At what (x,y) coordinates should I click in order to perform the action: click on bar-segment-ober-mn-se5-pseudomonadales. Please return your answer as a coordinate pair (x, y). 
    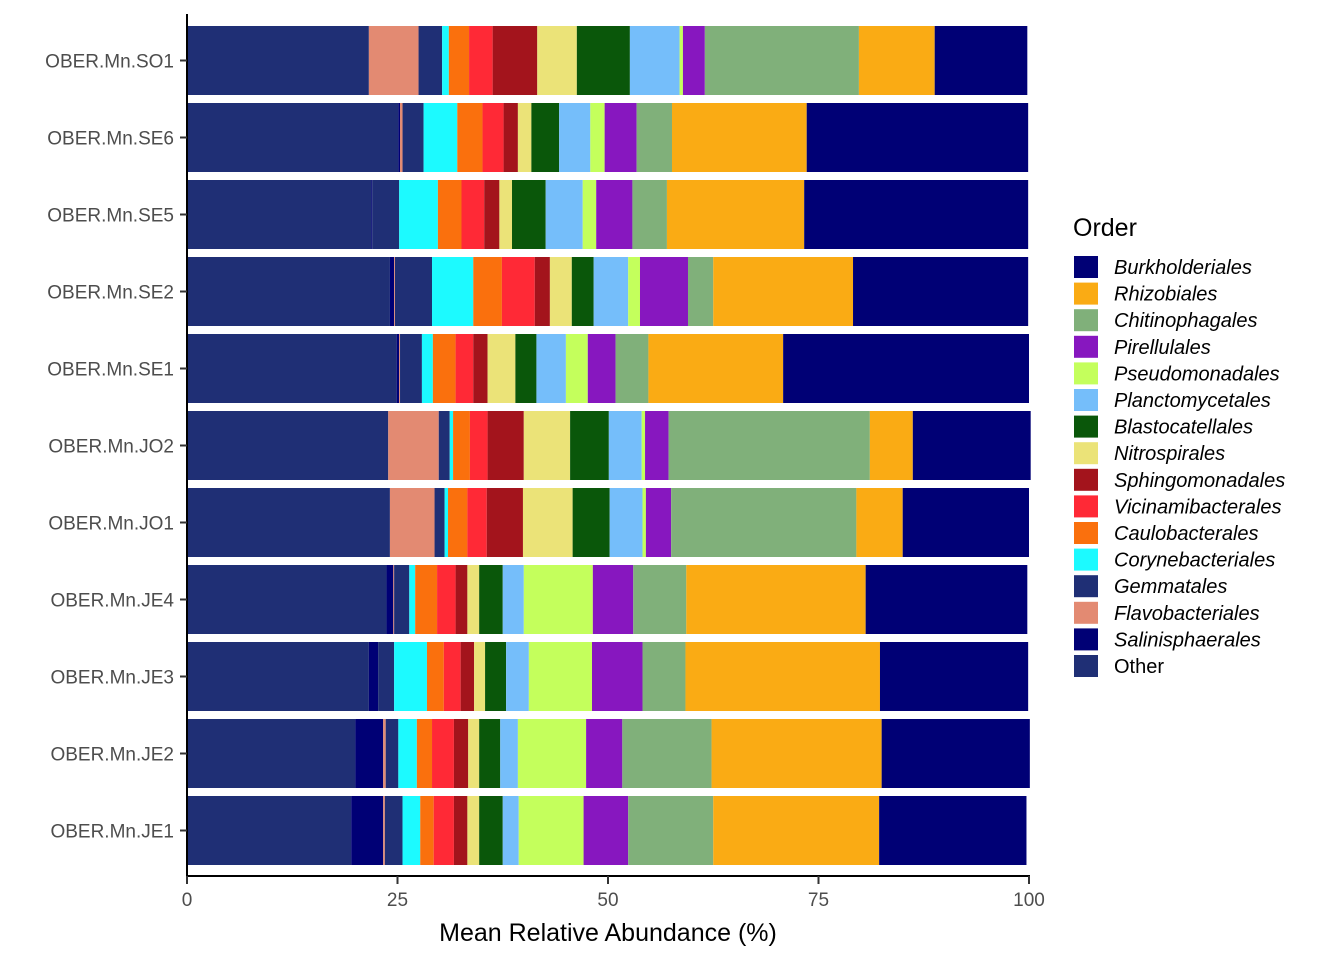
    Looking at the image, I should click on (589, 214).